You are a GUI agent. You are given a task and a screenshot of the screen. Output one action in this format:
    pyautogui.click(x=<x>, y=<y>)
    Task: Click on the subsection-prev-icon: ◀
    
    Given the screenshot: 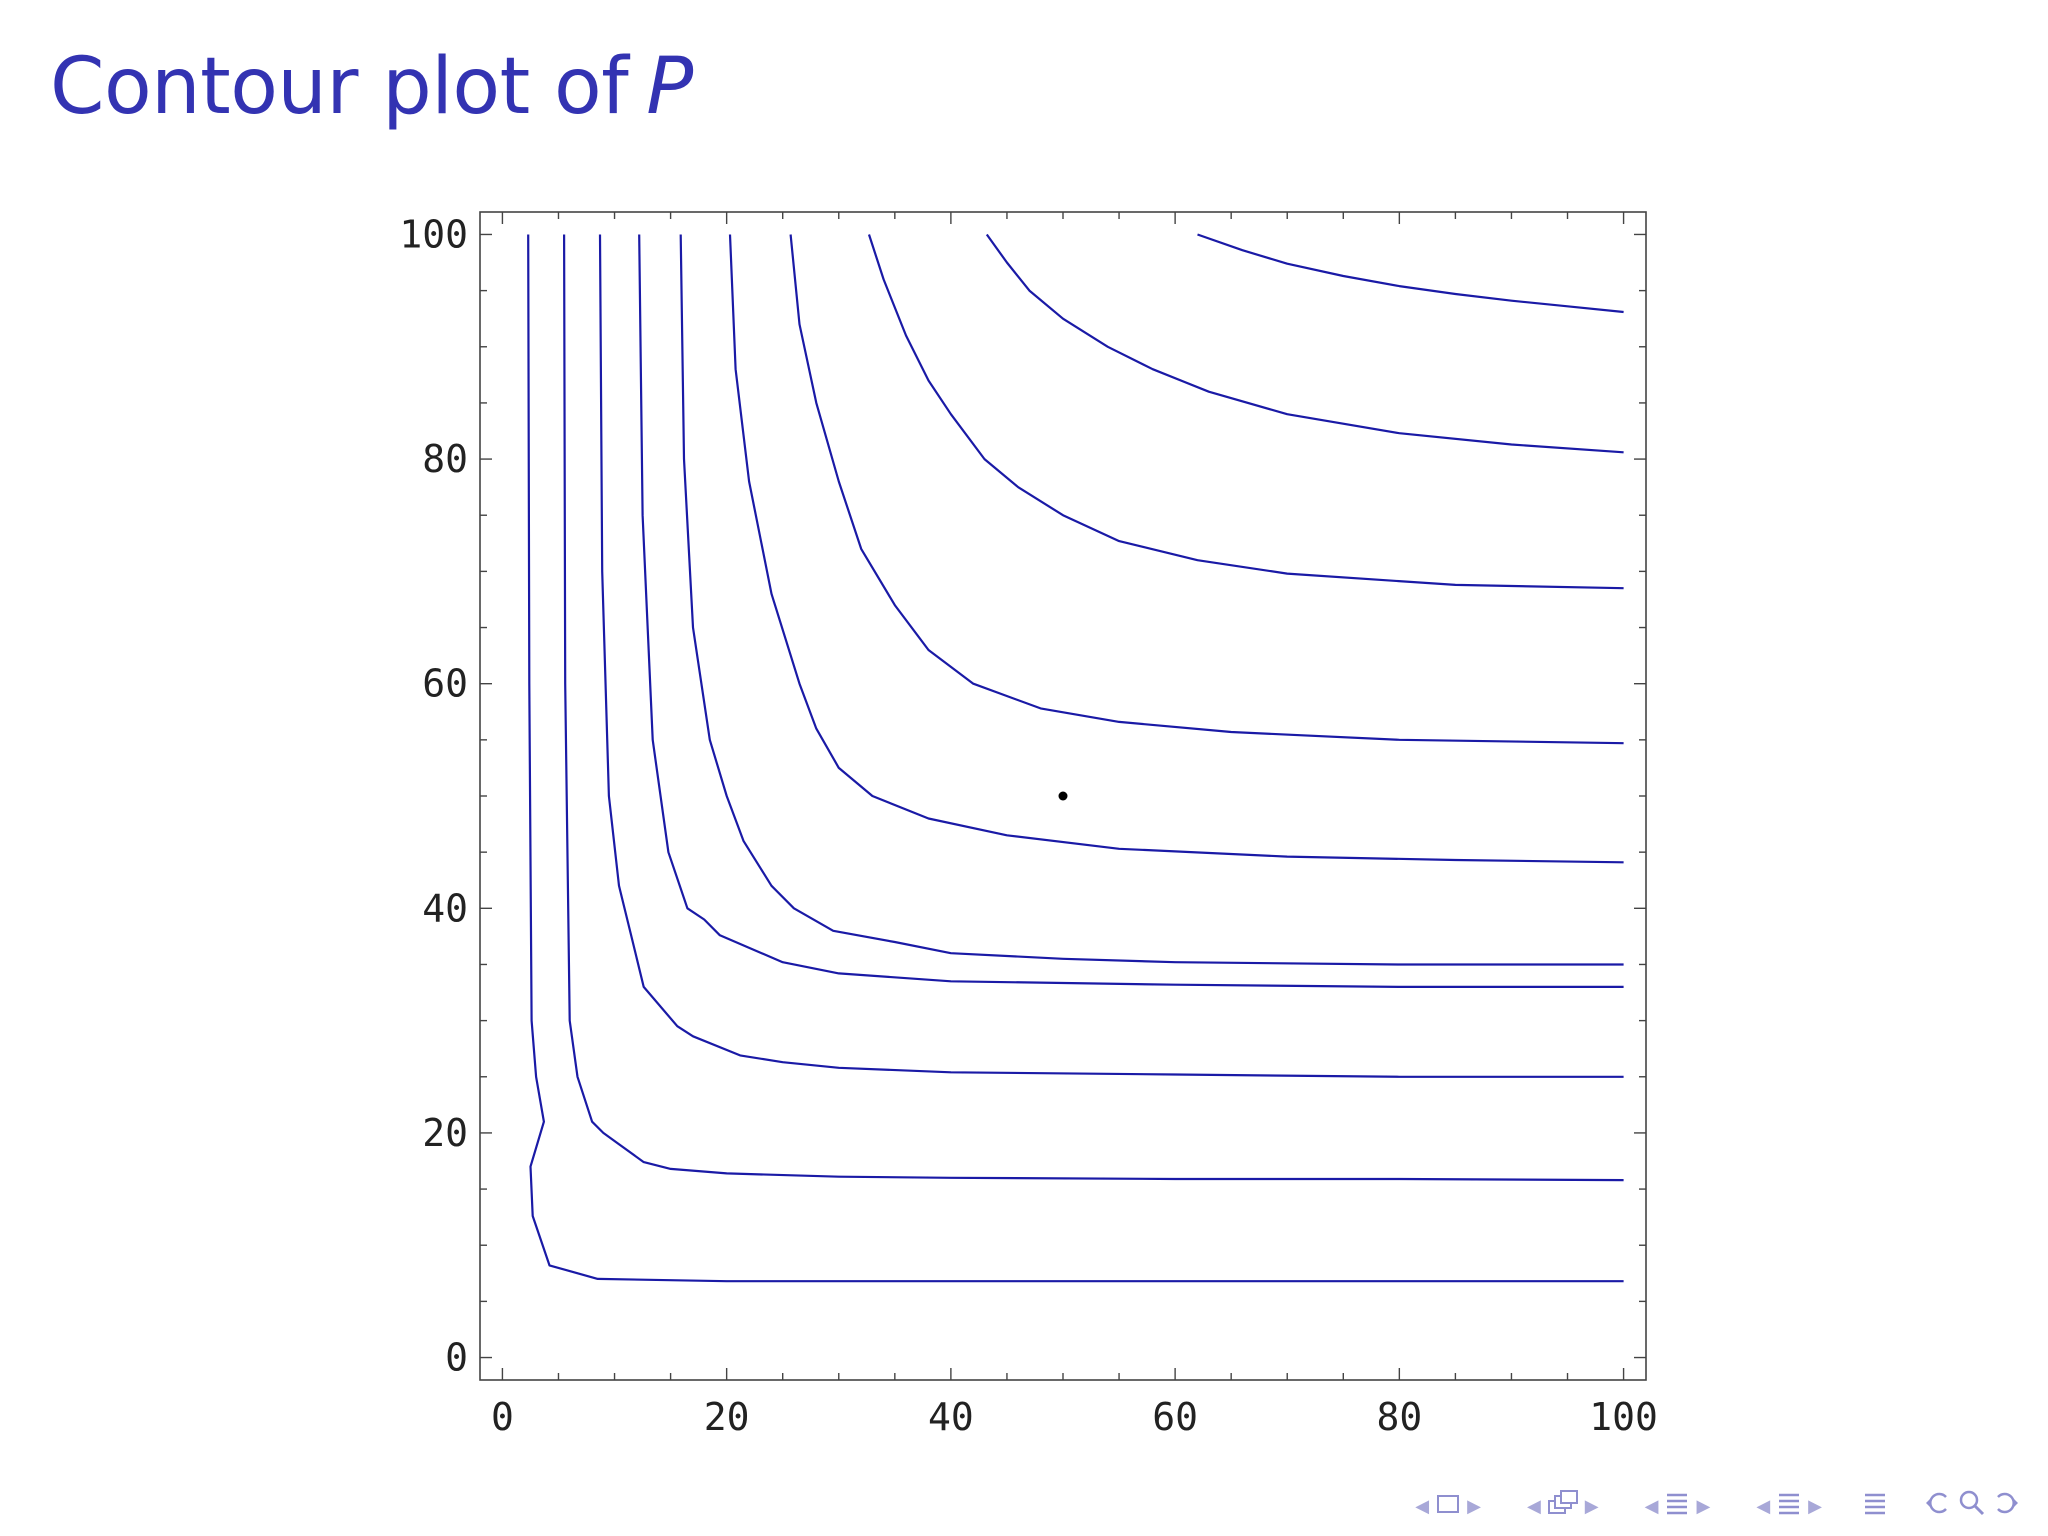 What is the action you would take?
    pyautogui.click(x=1533, y=1506)
    